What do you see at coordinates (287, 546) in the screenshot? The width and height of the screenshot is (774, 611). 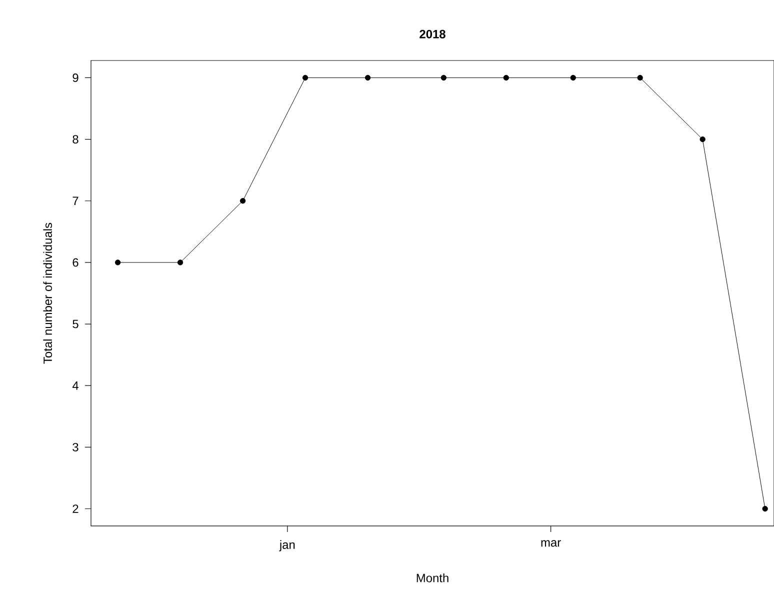 I see `x-tick-label: jan` at bounding box center [287, 546].